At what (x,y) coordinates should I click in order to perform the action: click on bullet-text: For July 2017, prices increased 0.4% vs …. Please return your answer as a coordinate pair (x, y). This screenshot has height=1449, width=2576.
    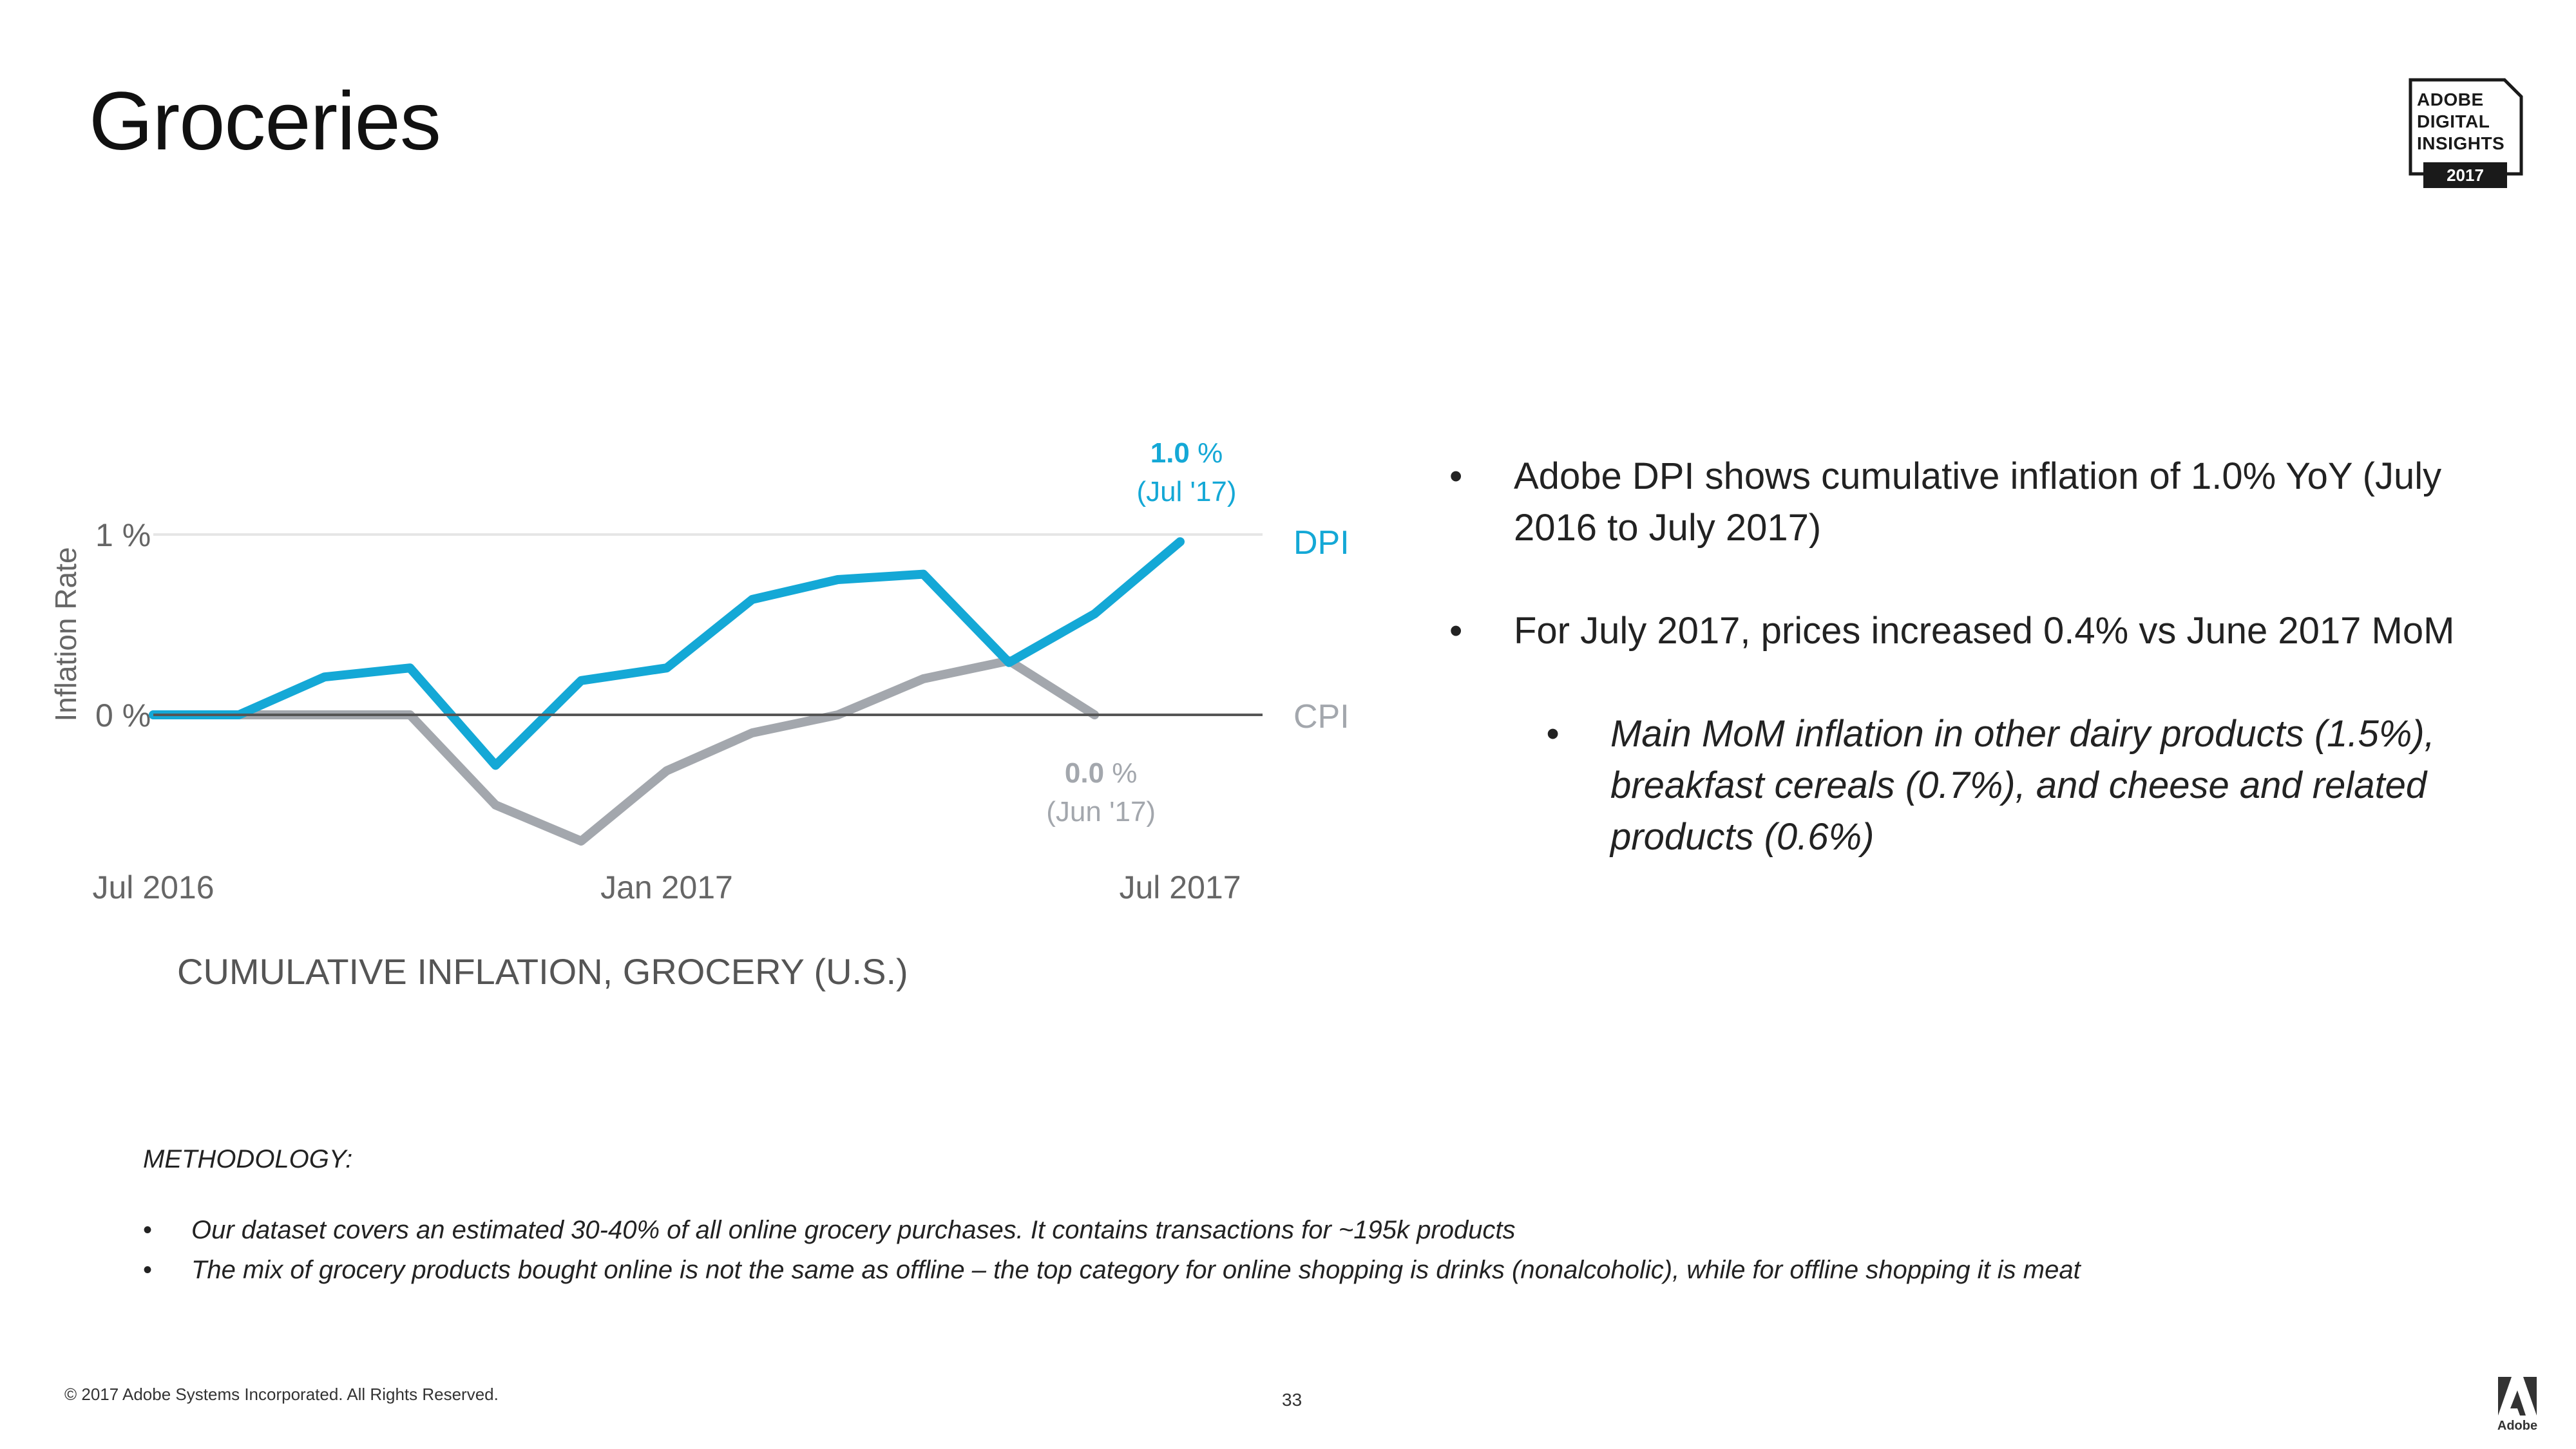
    Looking at the image, I should click on (1984, 631).